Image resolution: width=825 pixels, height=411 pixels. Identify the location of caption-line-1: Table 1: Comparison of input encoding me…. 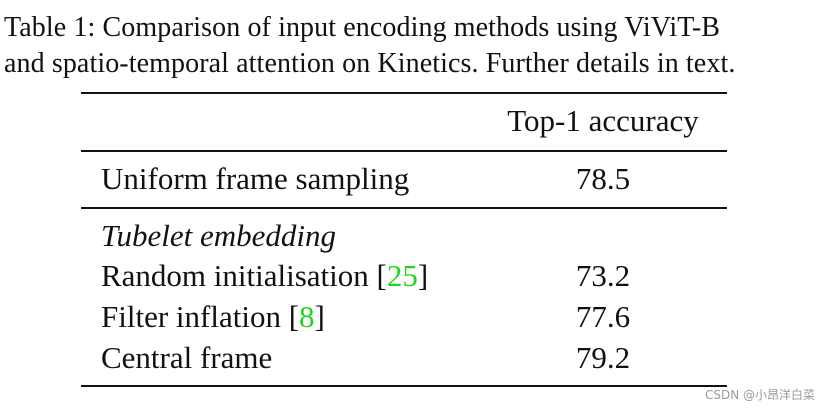
(362, 27).